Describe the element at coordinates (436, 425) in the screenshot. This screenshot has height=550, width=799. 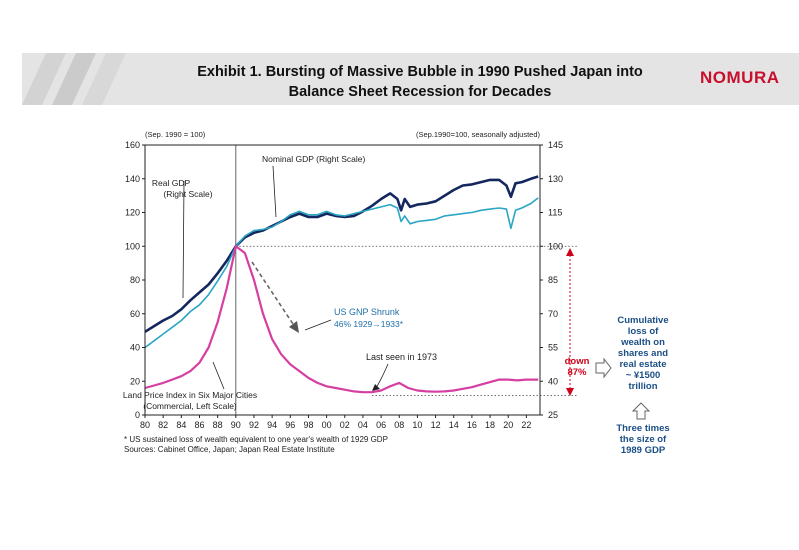
I see `x-tick-label: 12` at that location.